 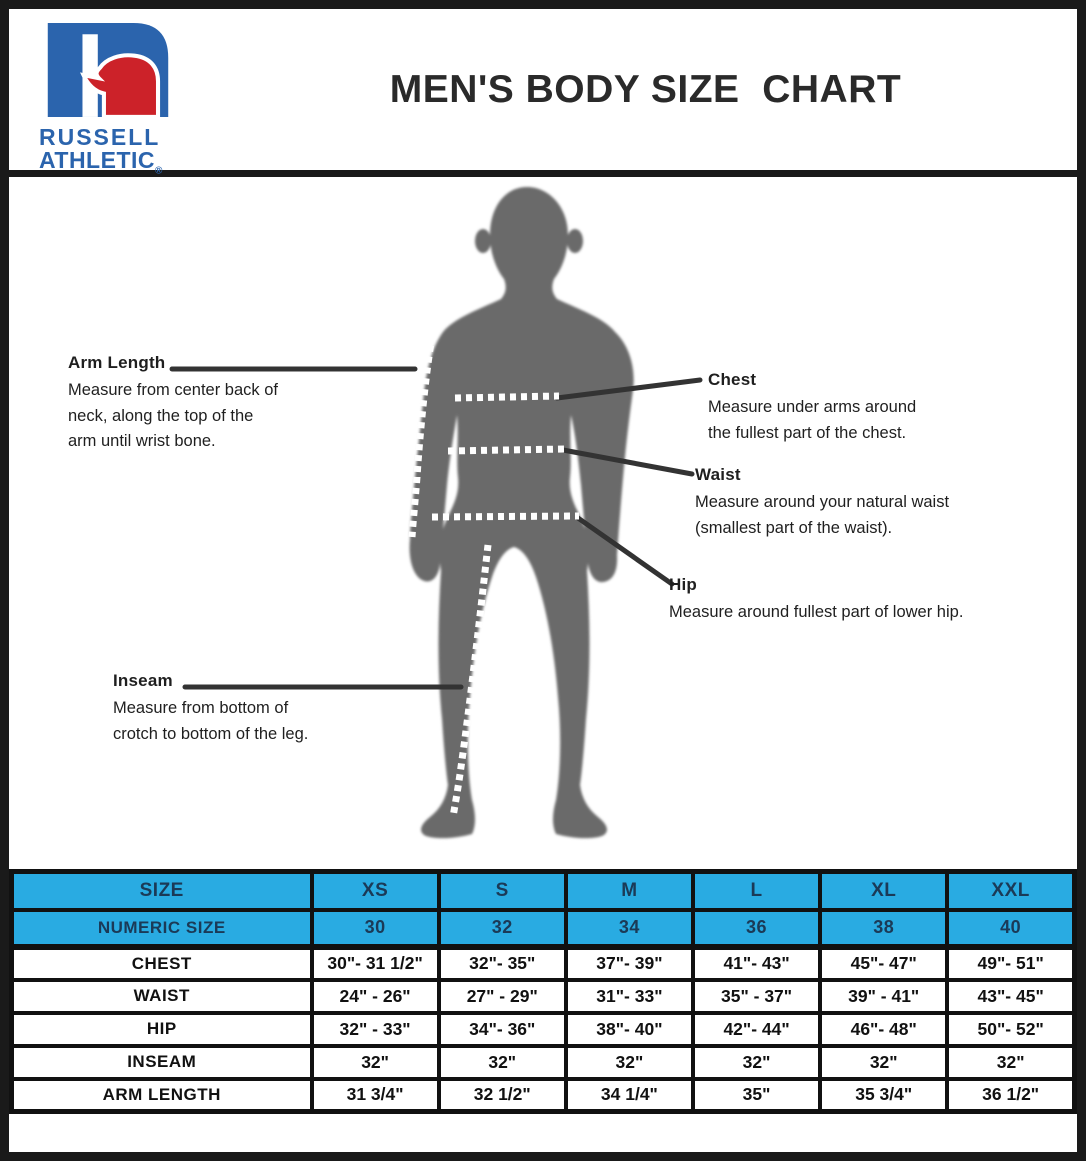 What do you see at coordinates (502, 890) in the screenshot?
I see `column-header: S` at bounding box center [502, 890].